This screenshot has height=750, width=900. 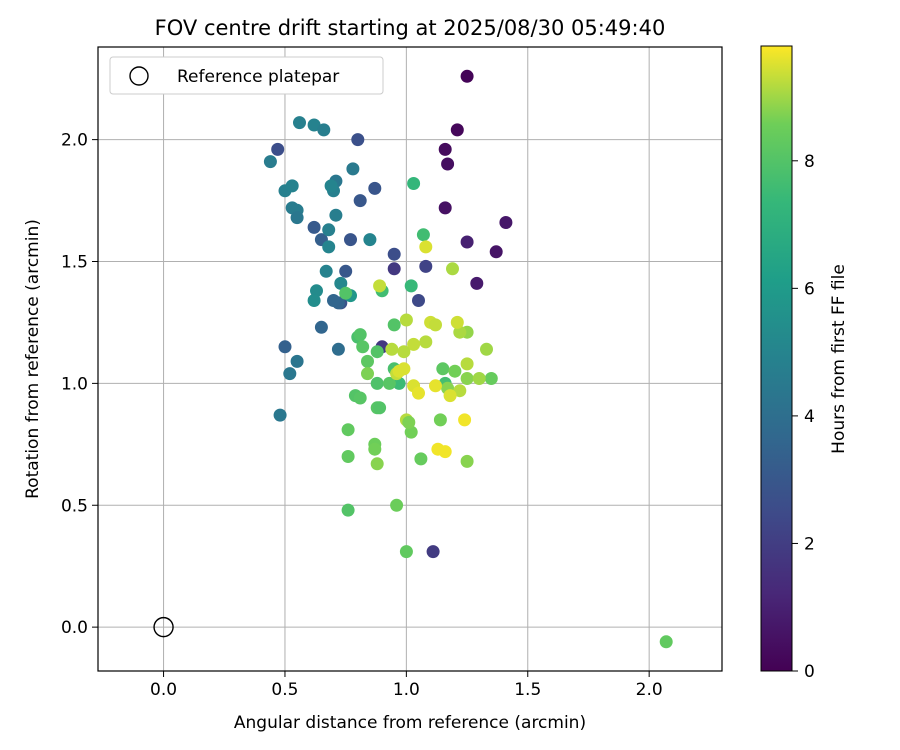 I want to click on x-axis-ticks: 0.0 0.5 1.0 1.5 2.0, so click(x=406, y=685).